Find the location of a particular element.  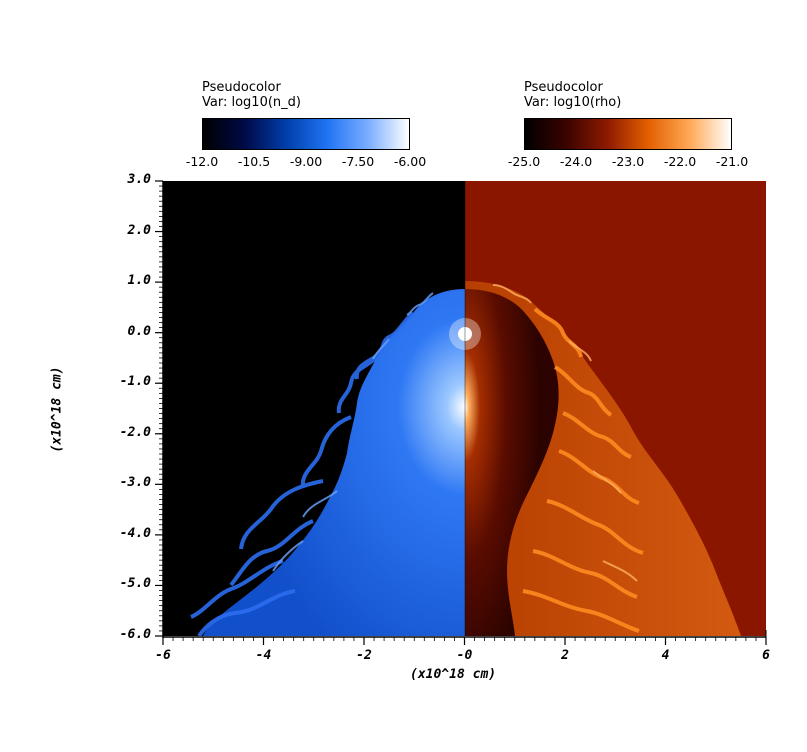

x-tick-label: 6 is located at coordinates (766, 655).